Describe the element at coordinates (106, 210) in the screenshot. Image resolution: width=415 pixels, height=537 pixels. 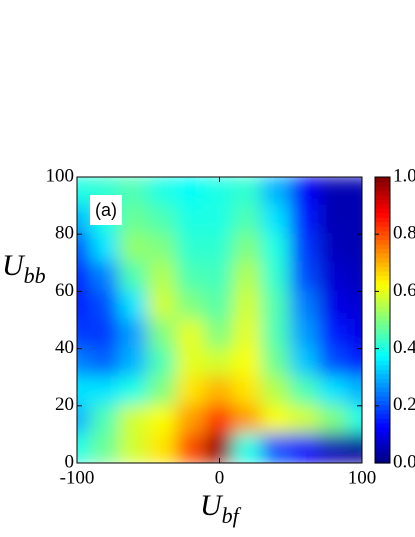
I see `annotation: (a)` at that location.